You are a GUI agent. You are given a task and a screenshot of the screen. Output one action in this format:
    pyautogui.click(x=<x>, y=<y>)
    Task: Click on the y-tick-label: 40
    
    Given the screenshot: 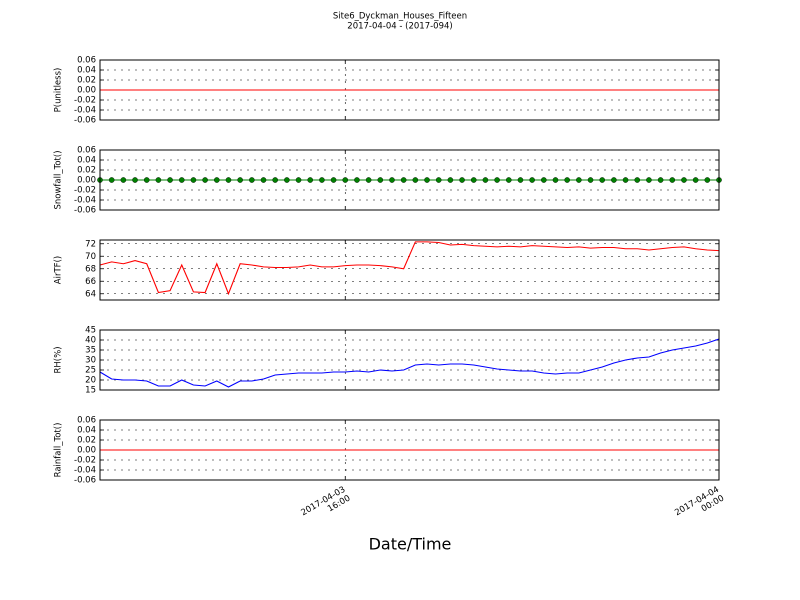 What is the action you would take?
    pyautogui.click(x=90, y=341)
    